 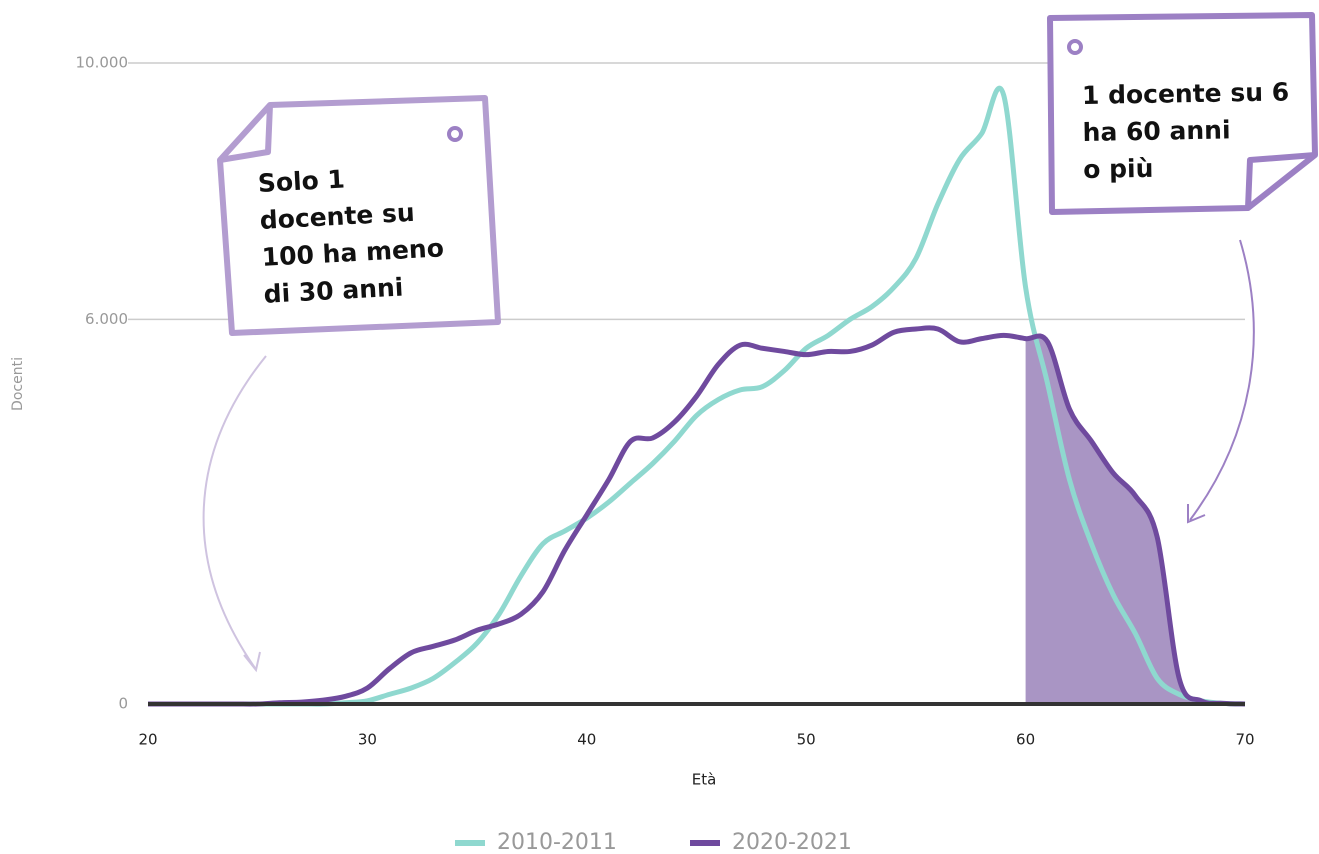 I want to click on note-left, so click(x=359, y=215).